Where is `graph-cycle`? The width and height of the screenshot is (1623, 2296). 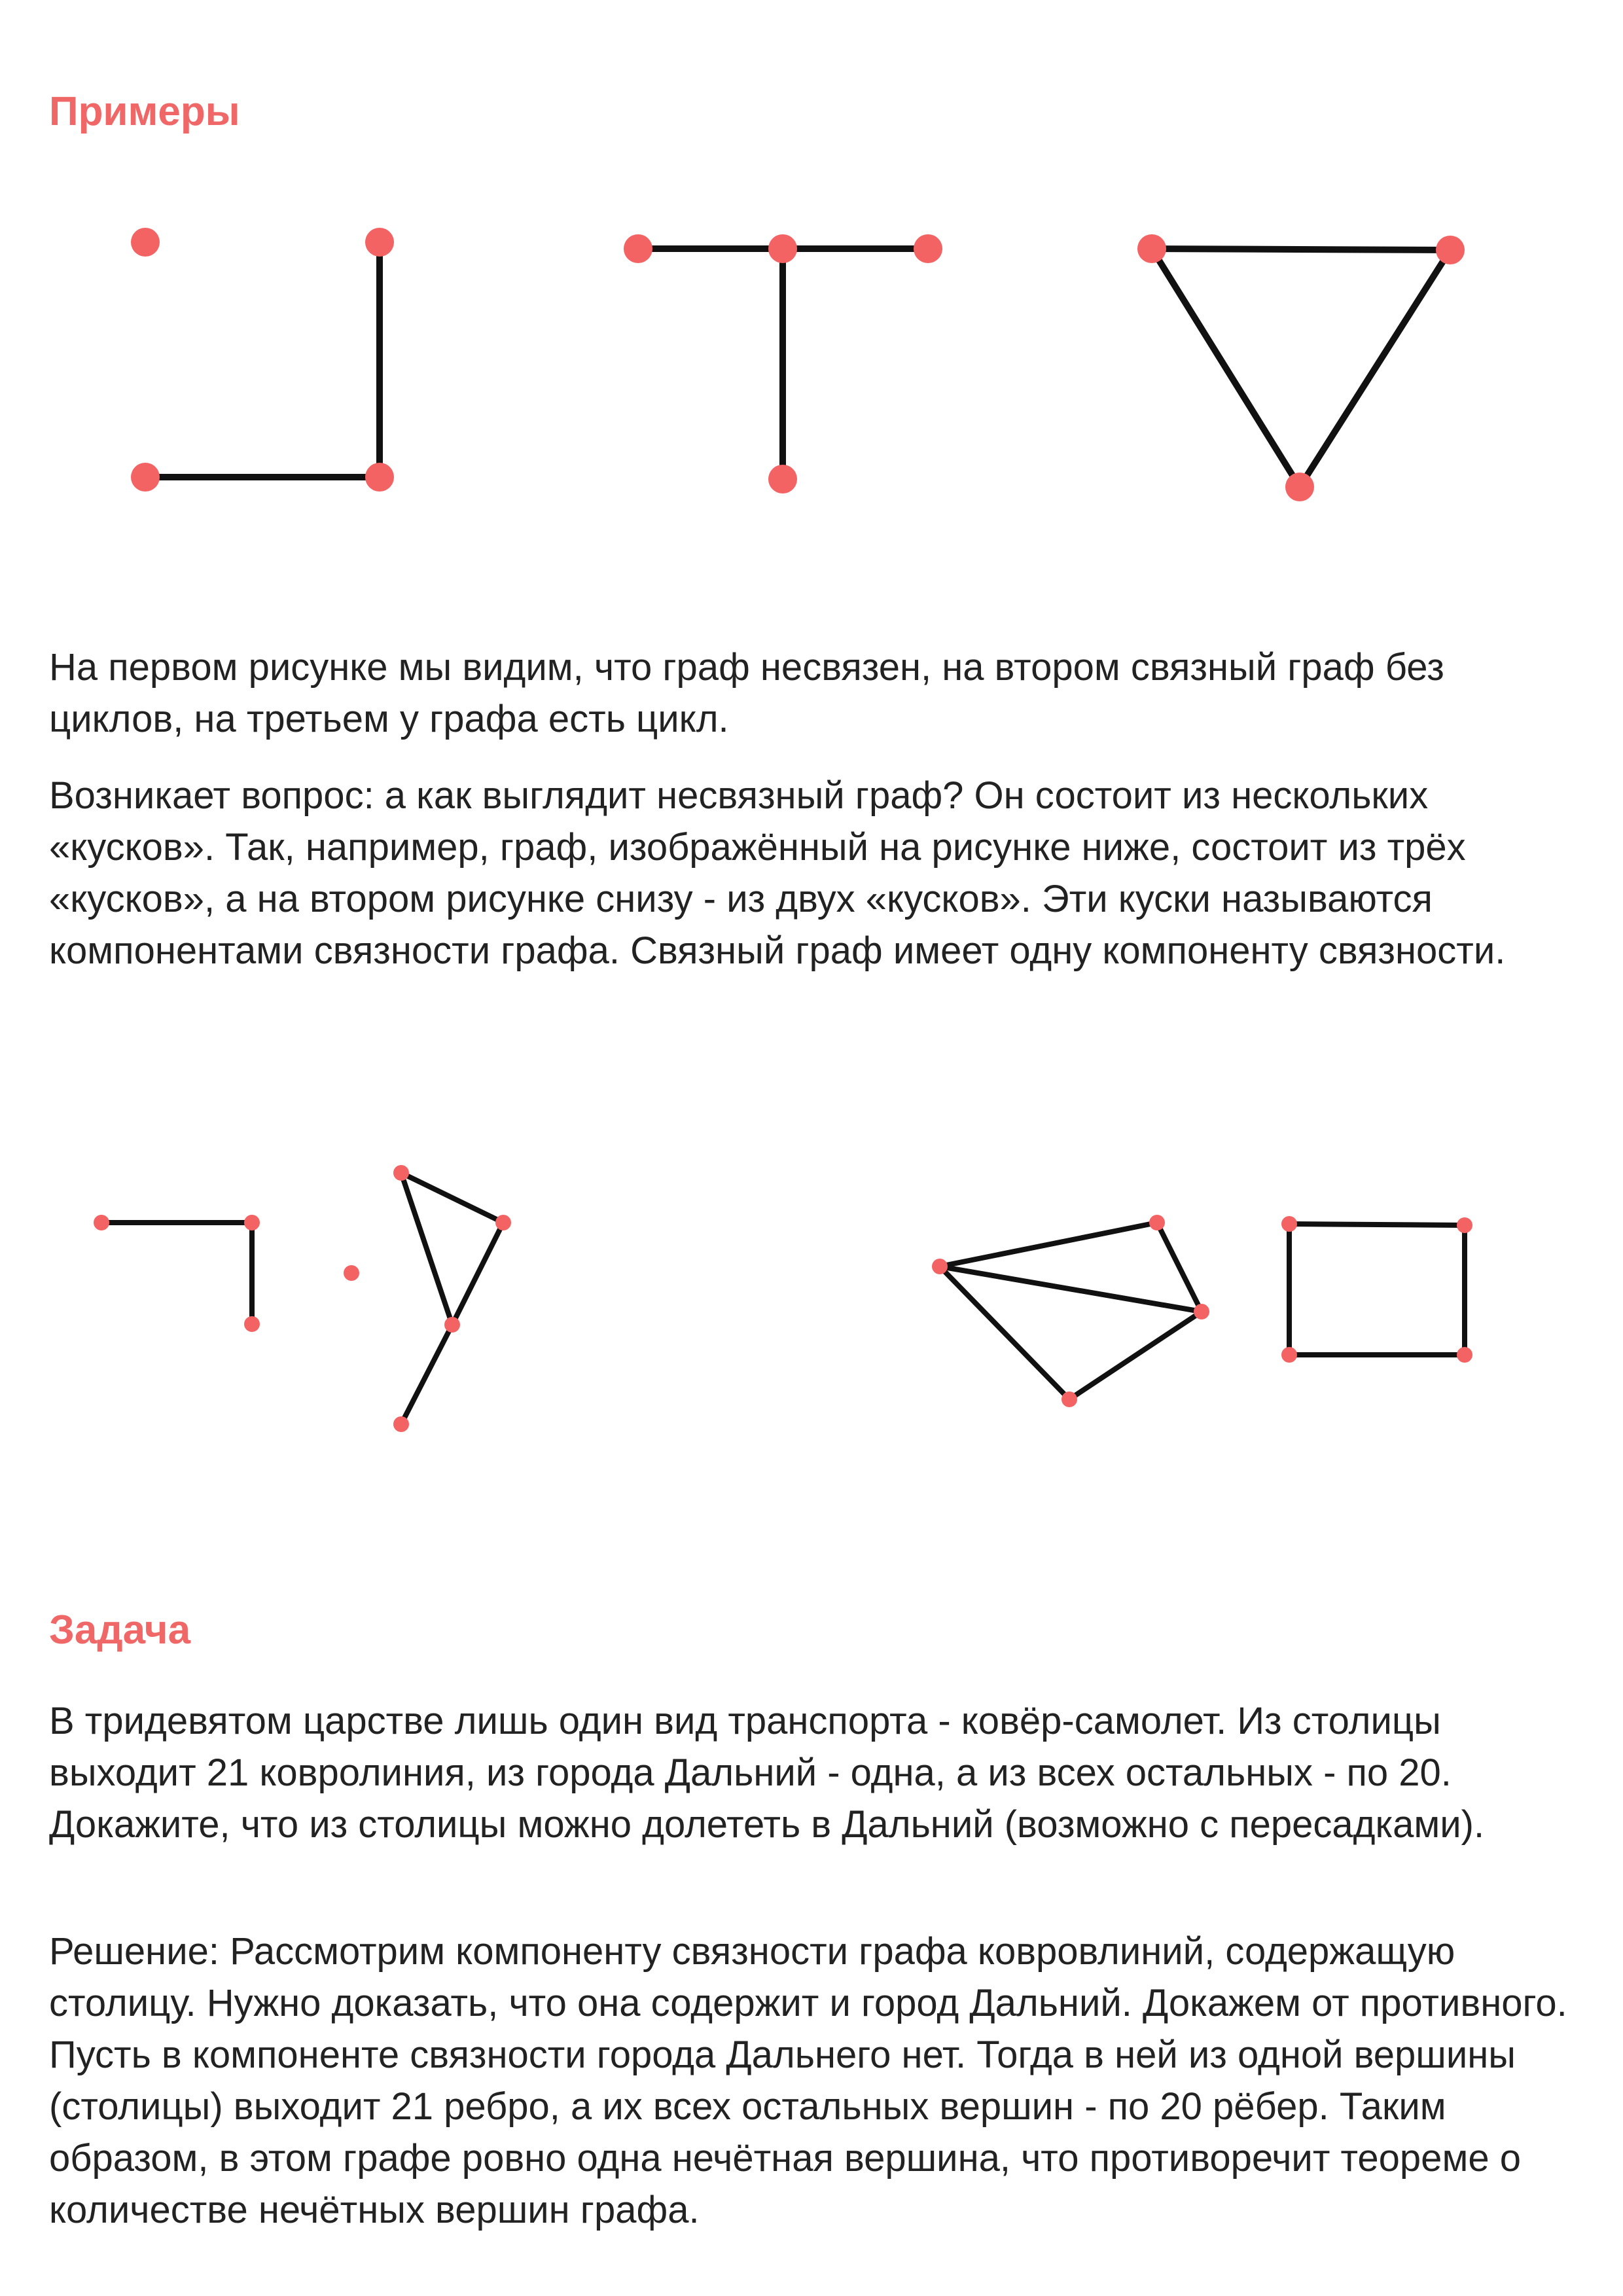 graph-cycle is located at coordinates (1301, 367).